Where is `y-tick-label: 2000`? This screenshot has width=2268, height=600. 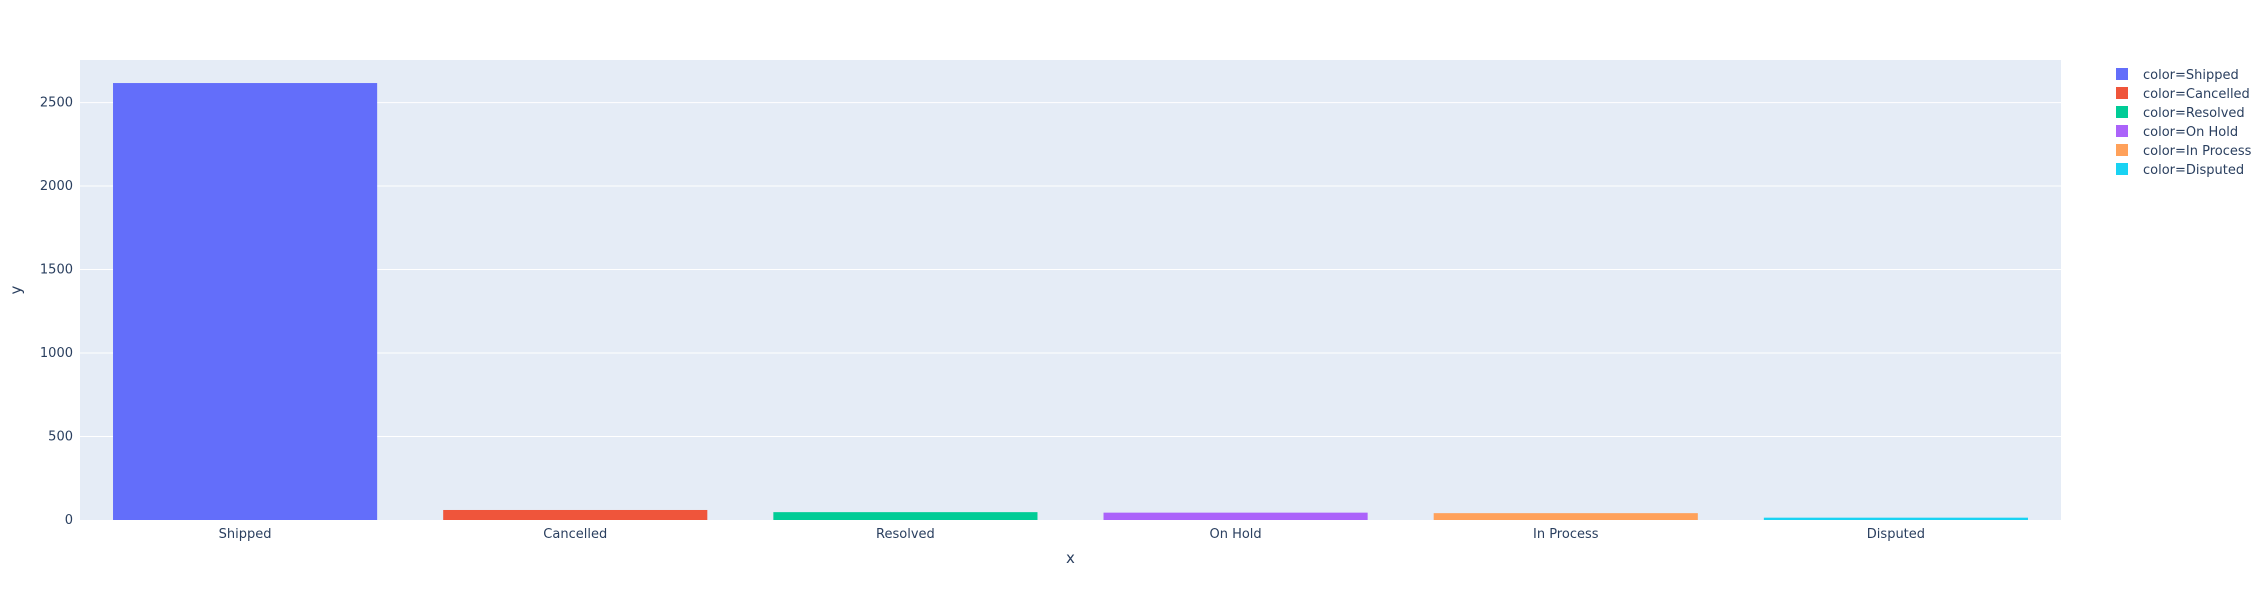 y-tick-label: 2000 is located at coordinates (56, 186).